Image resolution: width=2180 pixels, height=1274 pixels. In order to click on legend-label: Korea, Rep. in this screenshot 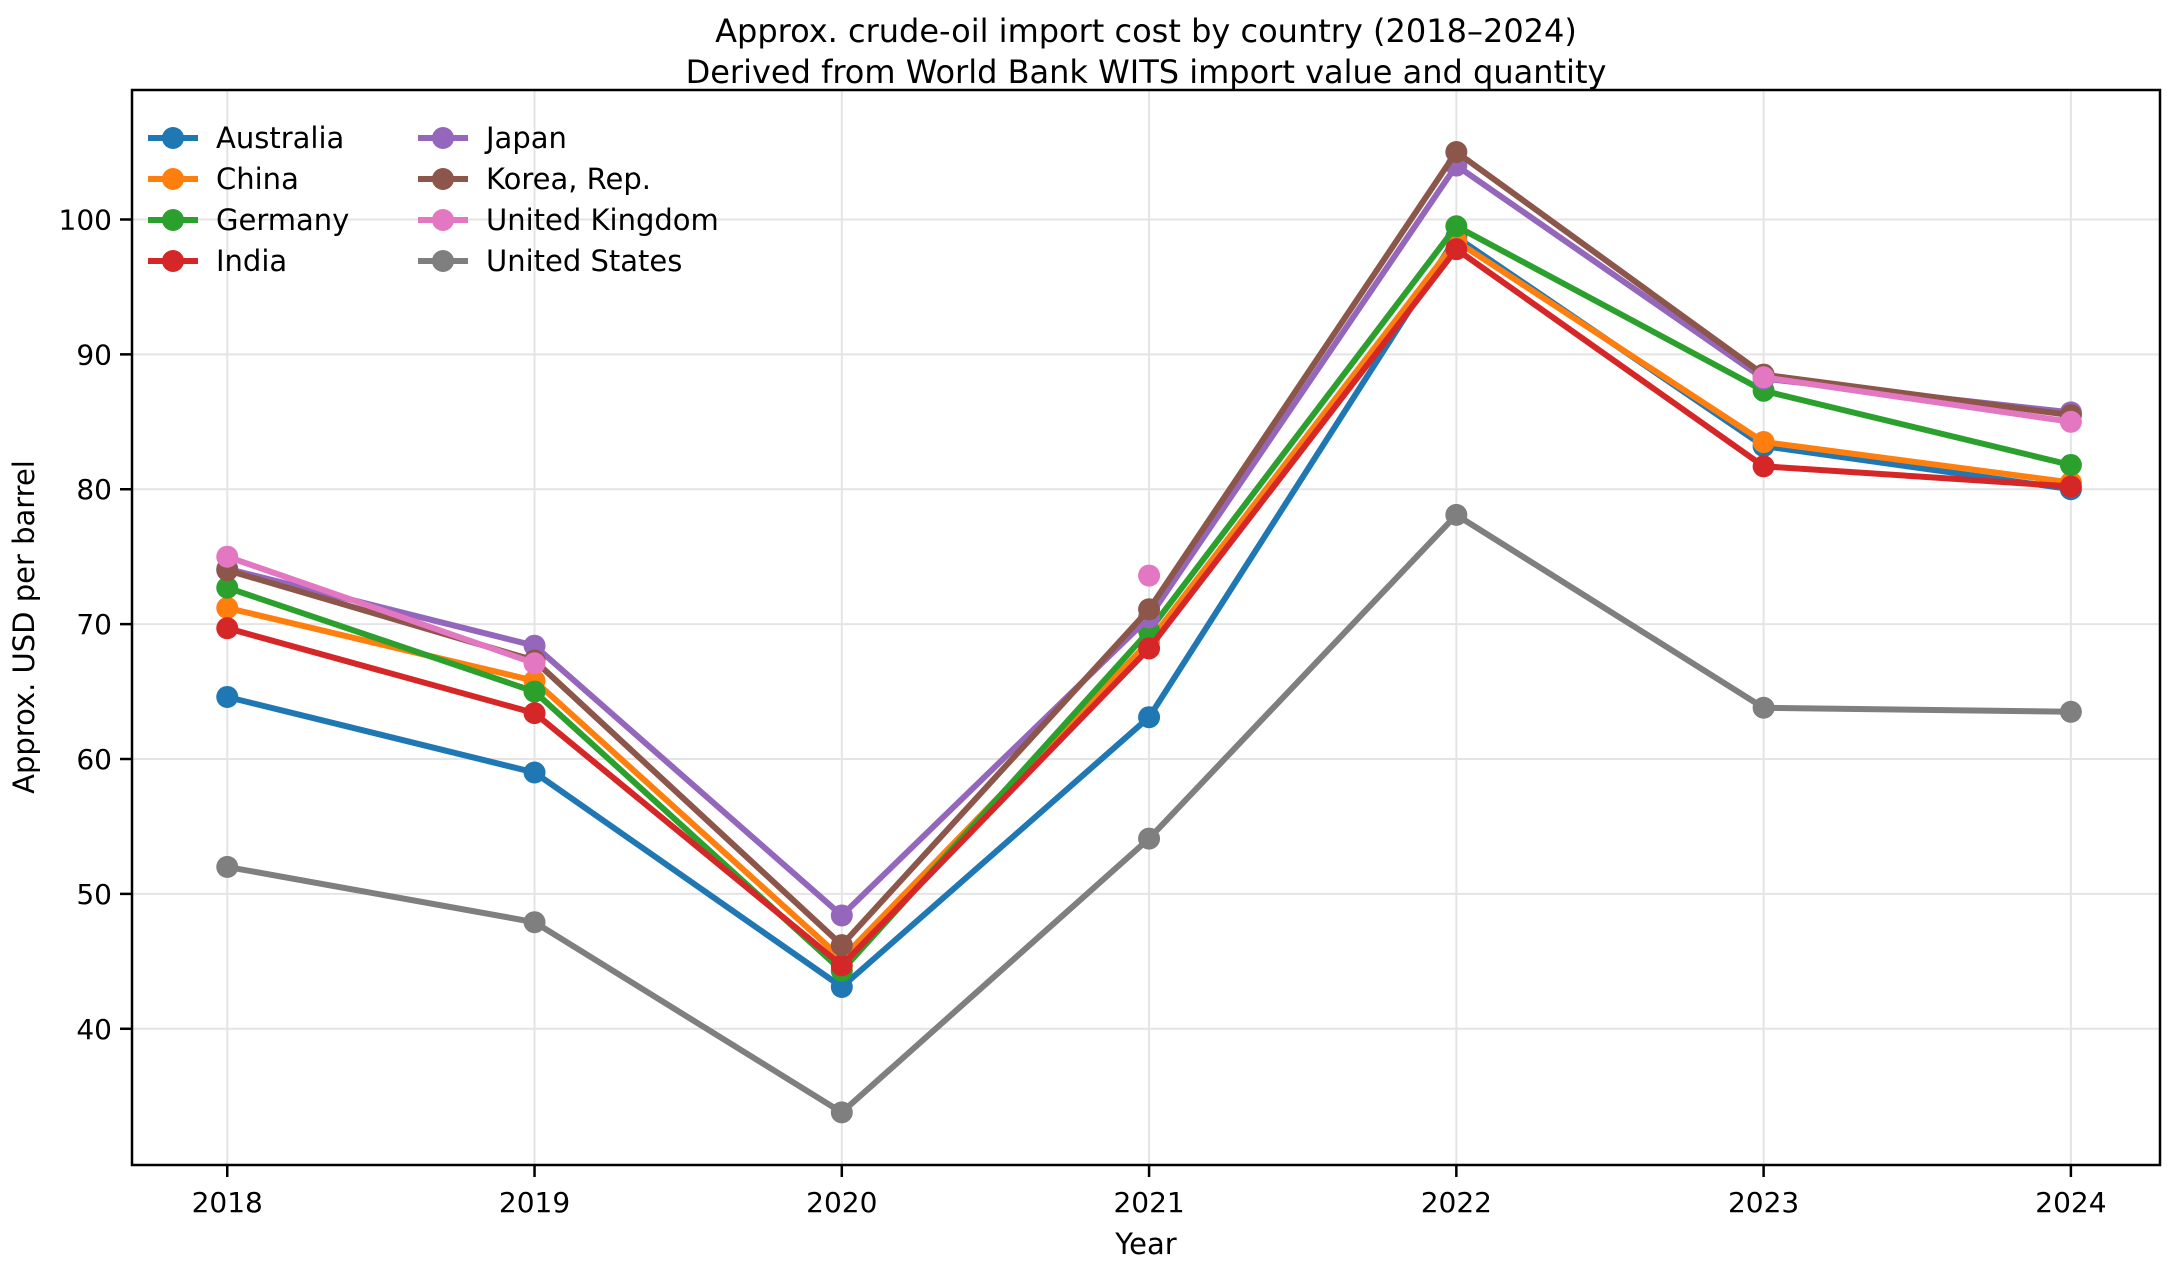, I will do `click(568, 179)`.